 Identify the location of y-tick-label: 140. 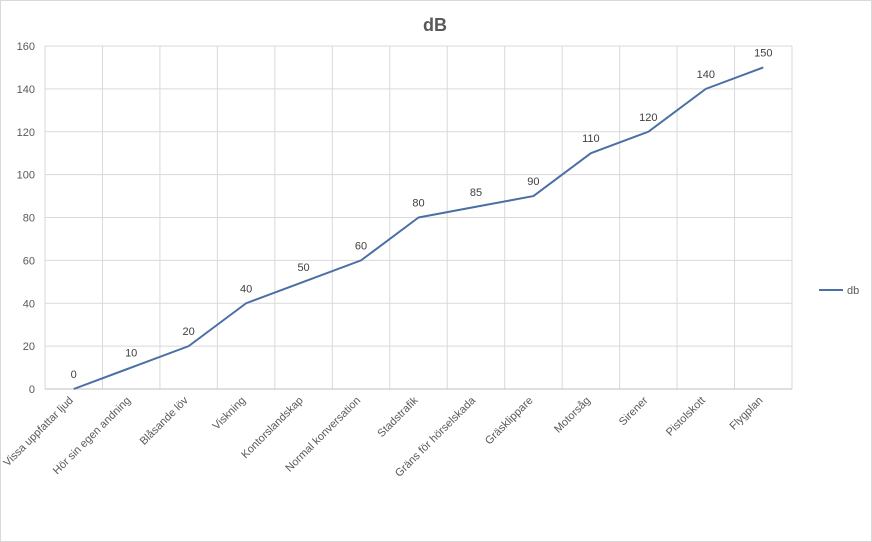
(26, 90).